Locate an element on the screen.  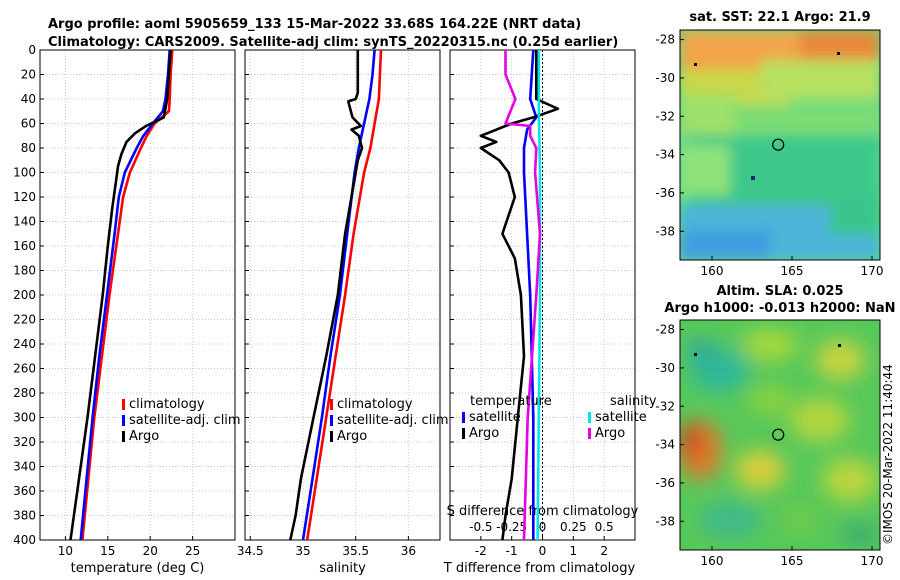
x-tick-label: 2 is located at coordinates (604, 551).